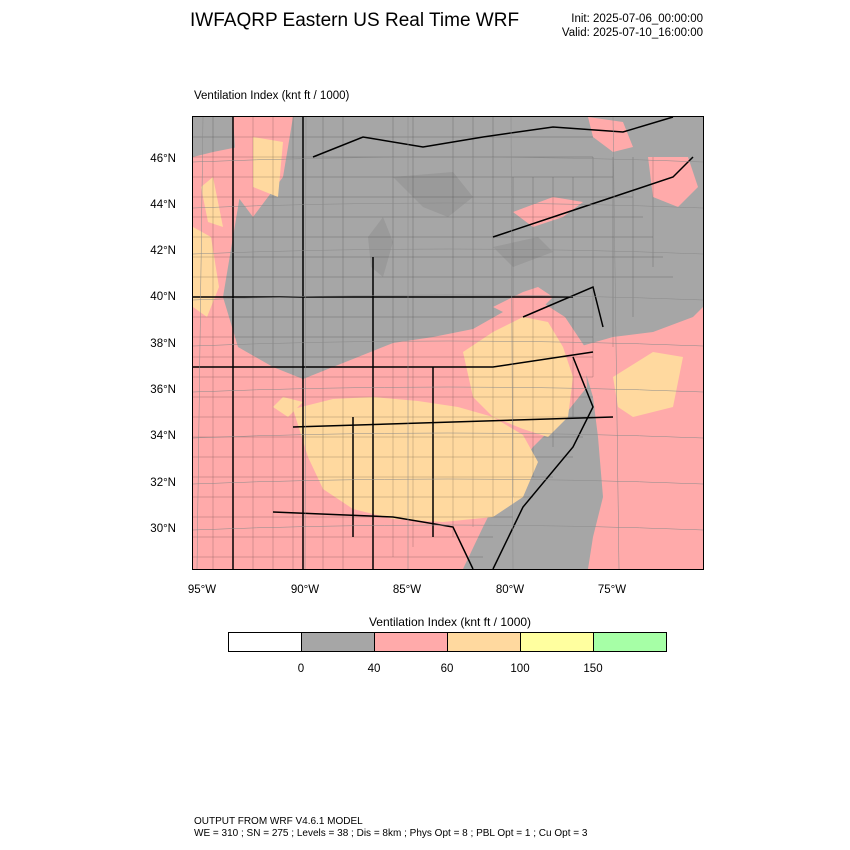 Image resolution: width=850 pixels, height=850 pixels. I want to click on lon-label: 95°W, so click(202, 590).